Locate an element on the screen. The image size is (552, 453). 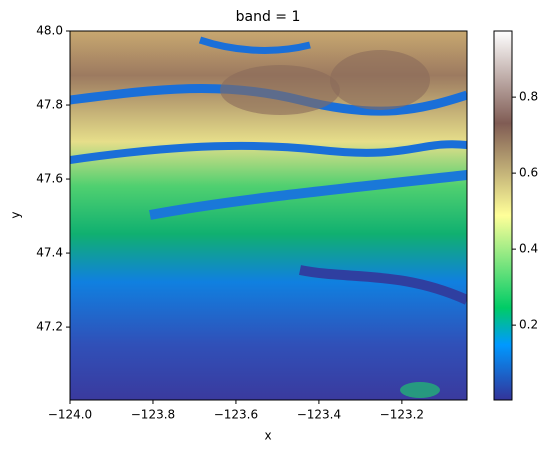
y-tick-label: 48.0 is located at coordinates (49, 31).